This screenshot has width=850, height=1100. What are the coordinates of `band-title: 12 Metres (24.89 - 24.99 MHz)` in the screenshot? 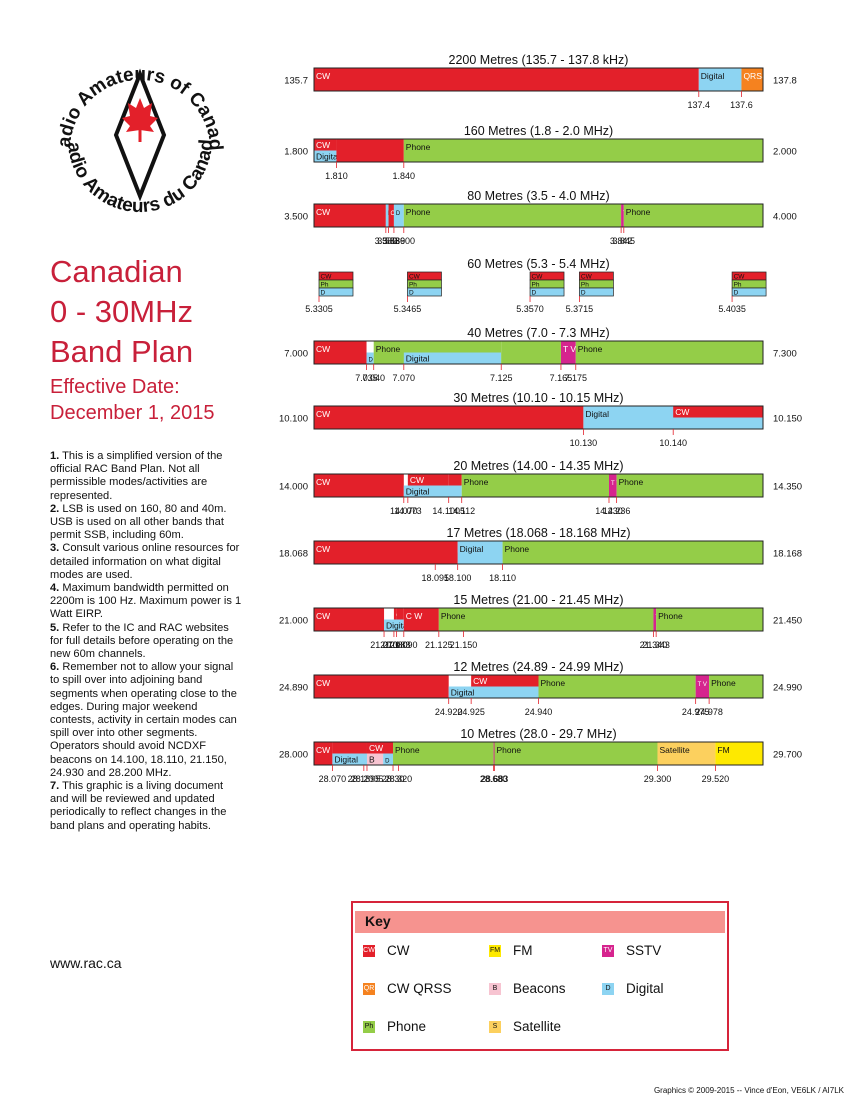 It's located at (538, 667).